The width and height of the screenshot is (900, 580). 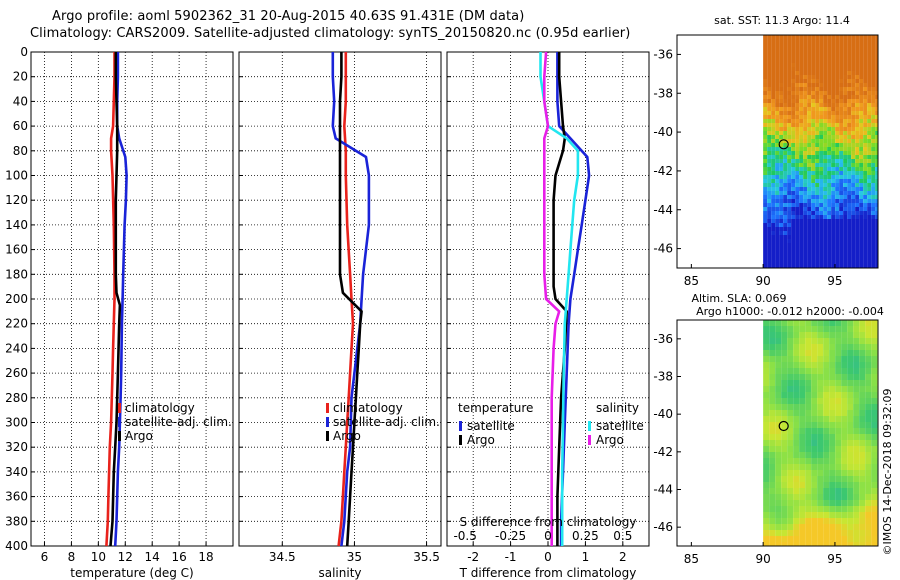 I want to click on legend-swatch, so click(x=589, y=440).